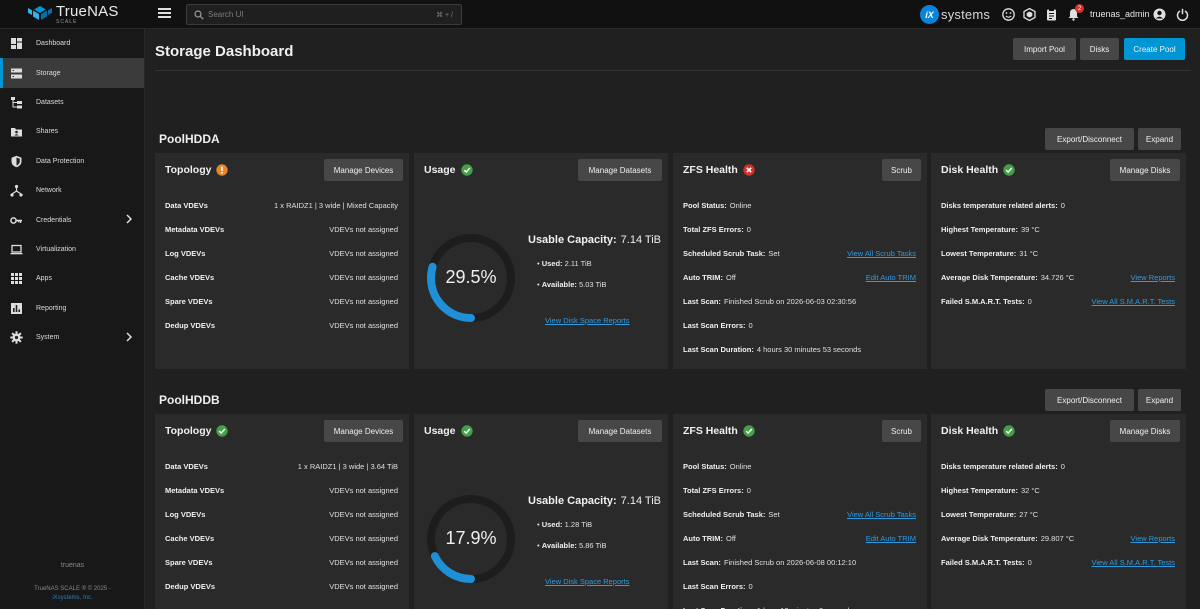 The width and height of the screenshot is (1200, 609). I want to click on search-box: ⌘ + /, so click(324, 14).